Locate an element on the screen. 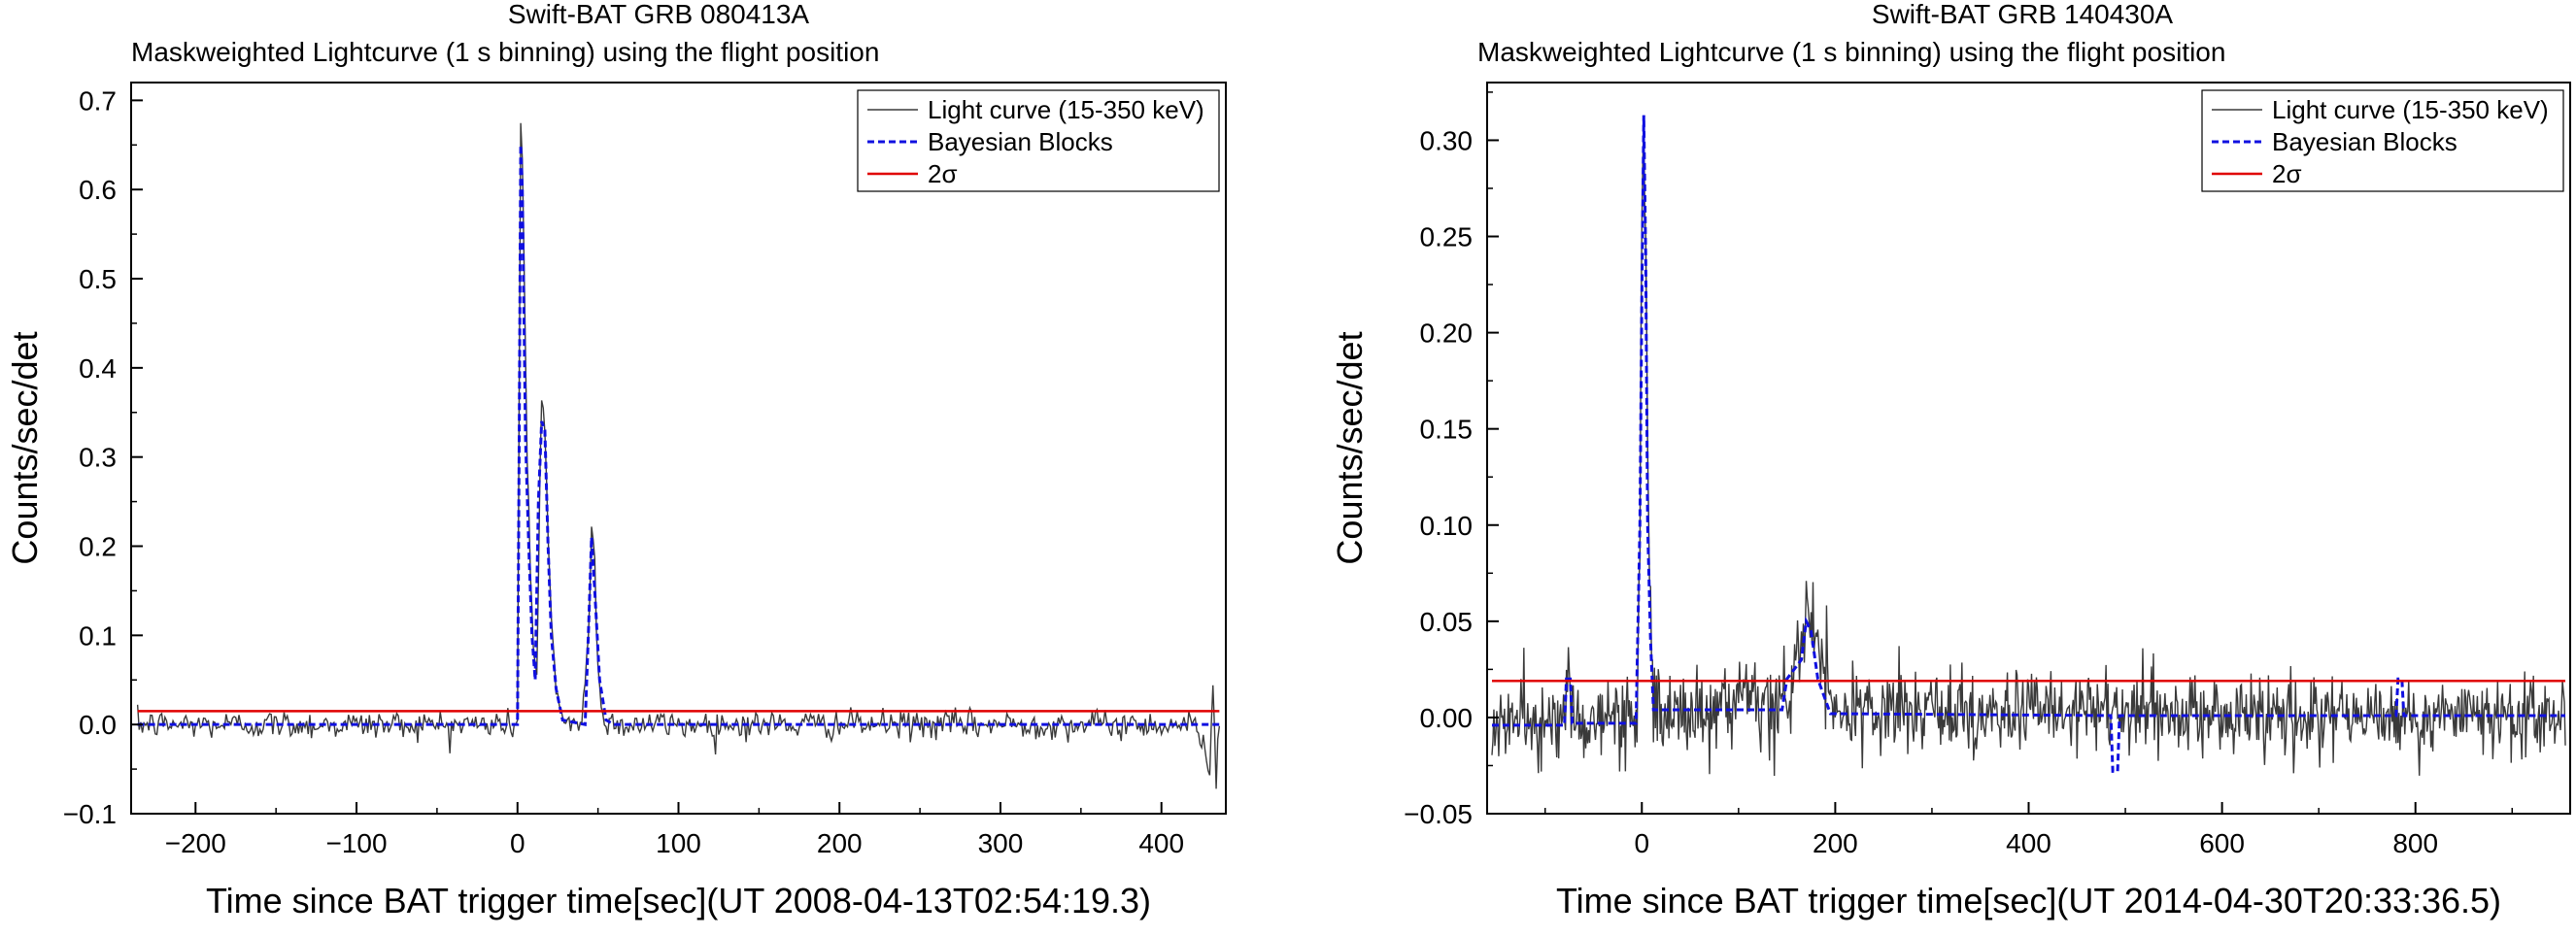  y-tick-label: 0.7 is located at coordinates (98, 100).